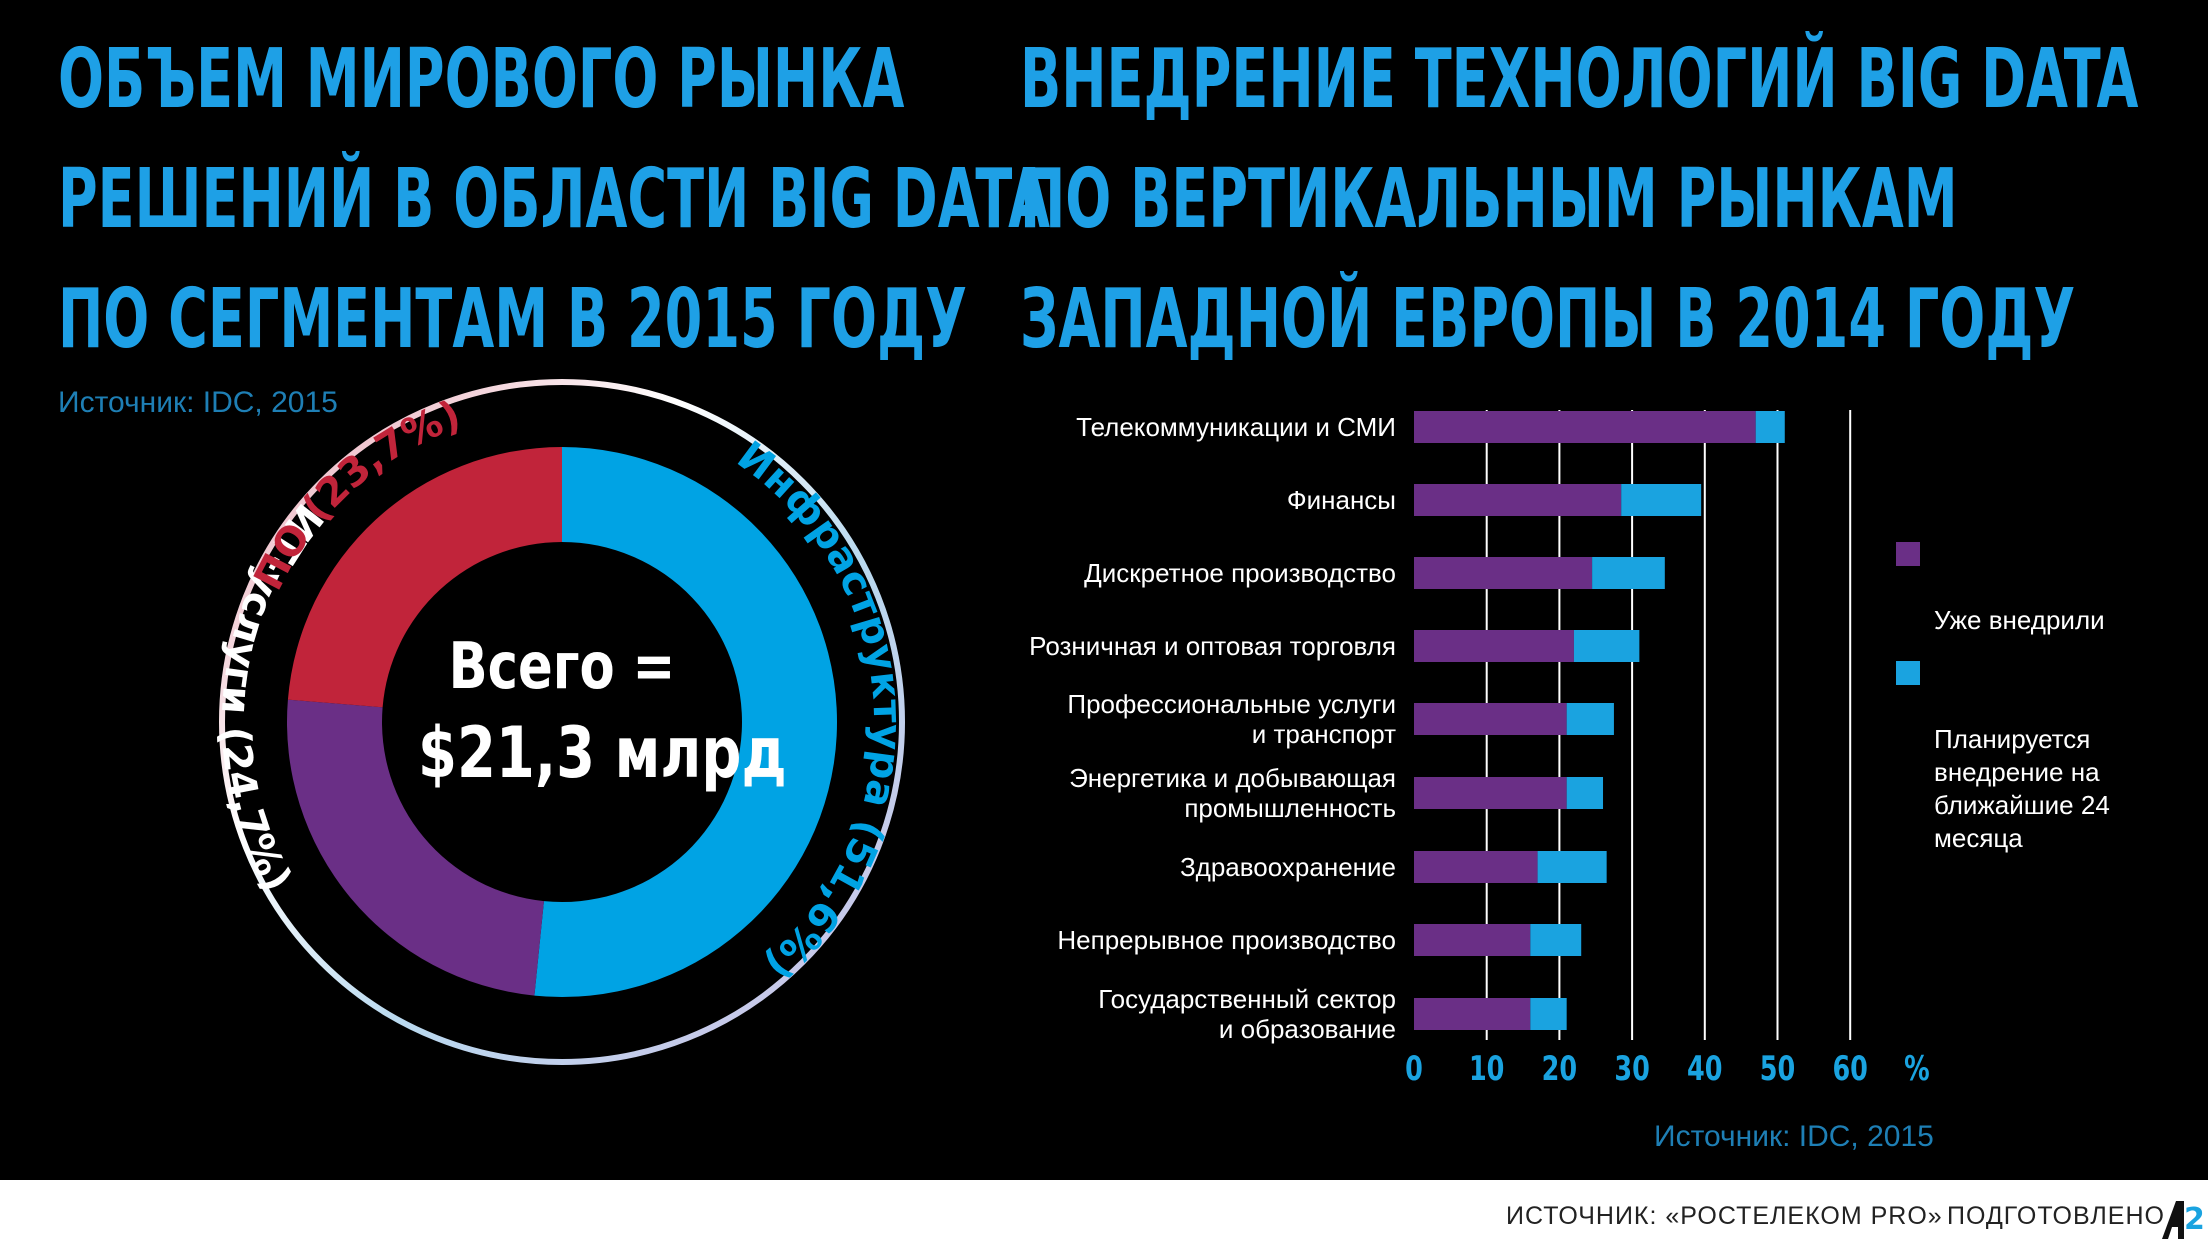 This screenshot has width=2208, height=1252. What do you see at coordinates (1212, 646) in the screenshot?
I see `bar-category-label: Розничная и оптовая торговля` at bounding box center [1212, 646].